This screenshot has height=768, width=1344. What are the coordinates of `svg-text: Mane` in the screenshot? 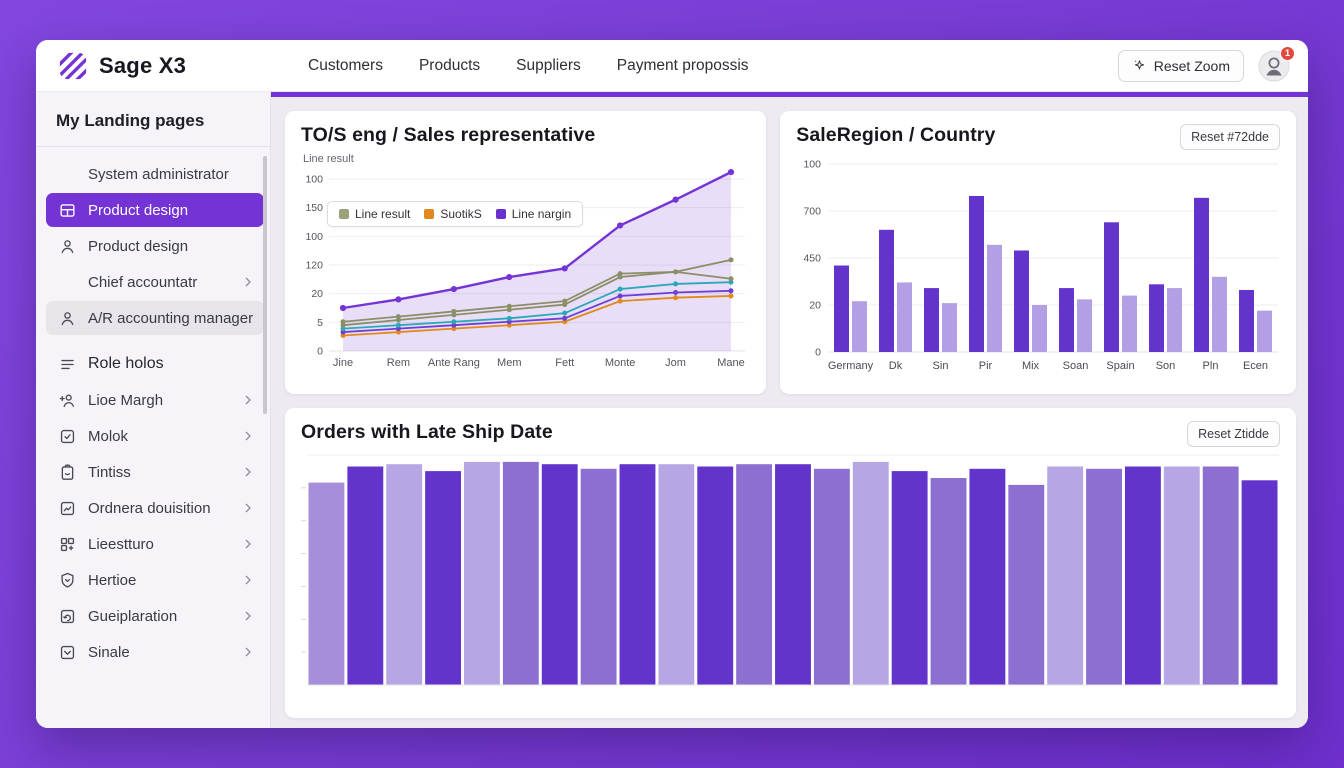 It's located at (731, 363).